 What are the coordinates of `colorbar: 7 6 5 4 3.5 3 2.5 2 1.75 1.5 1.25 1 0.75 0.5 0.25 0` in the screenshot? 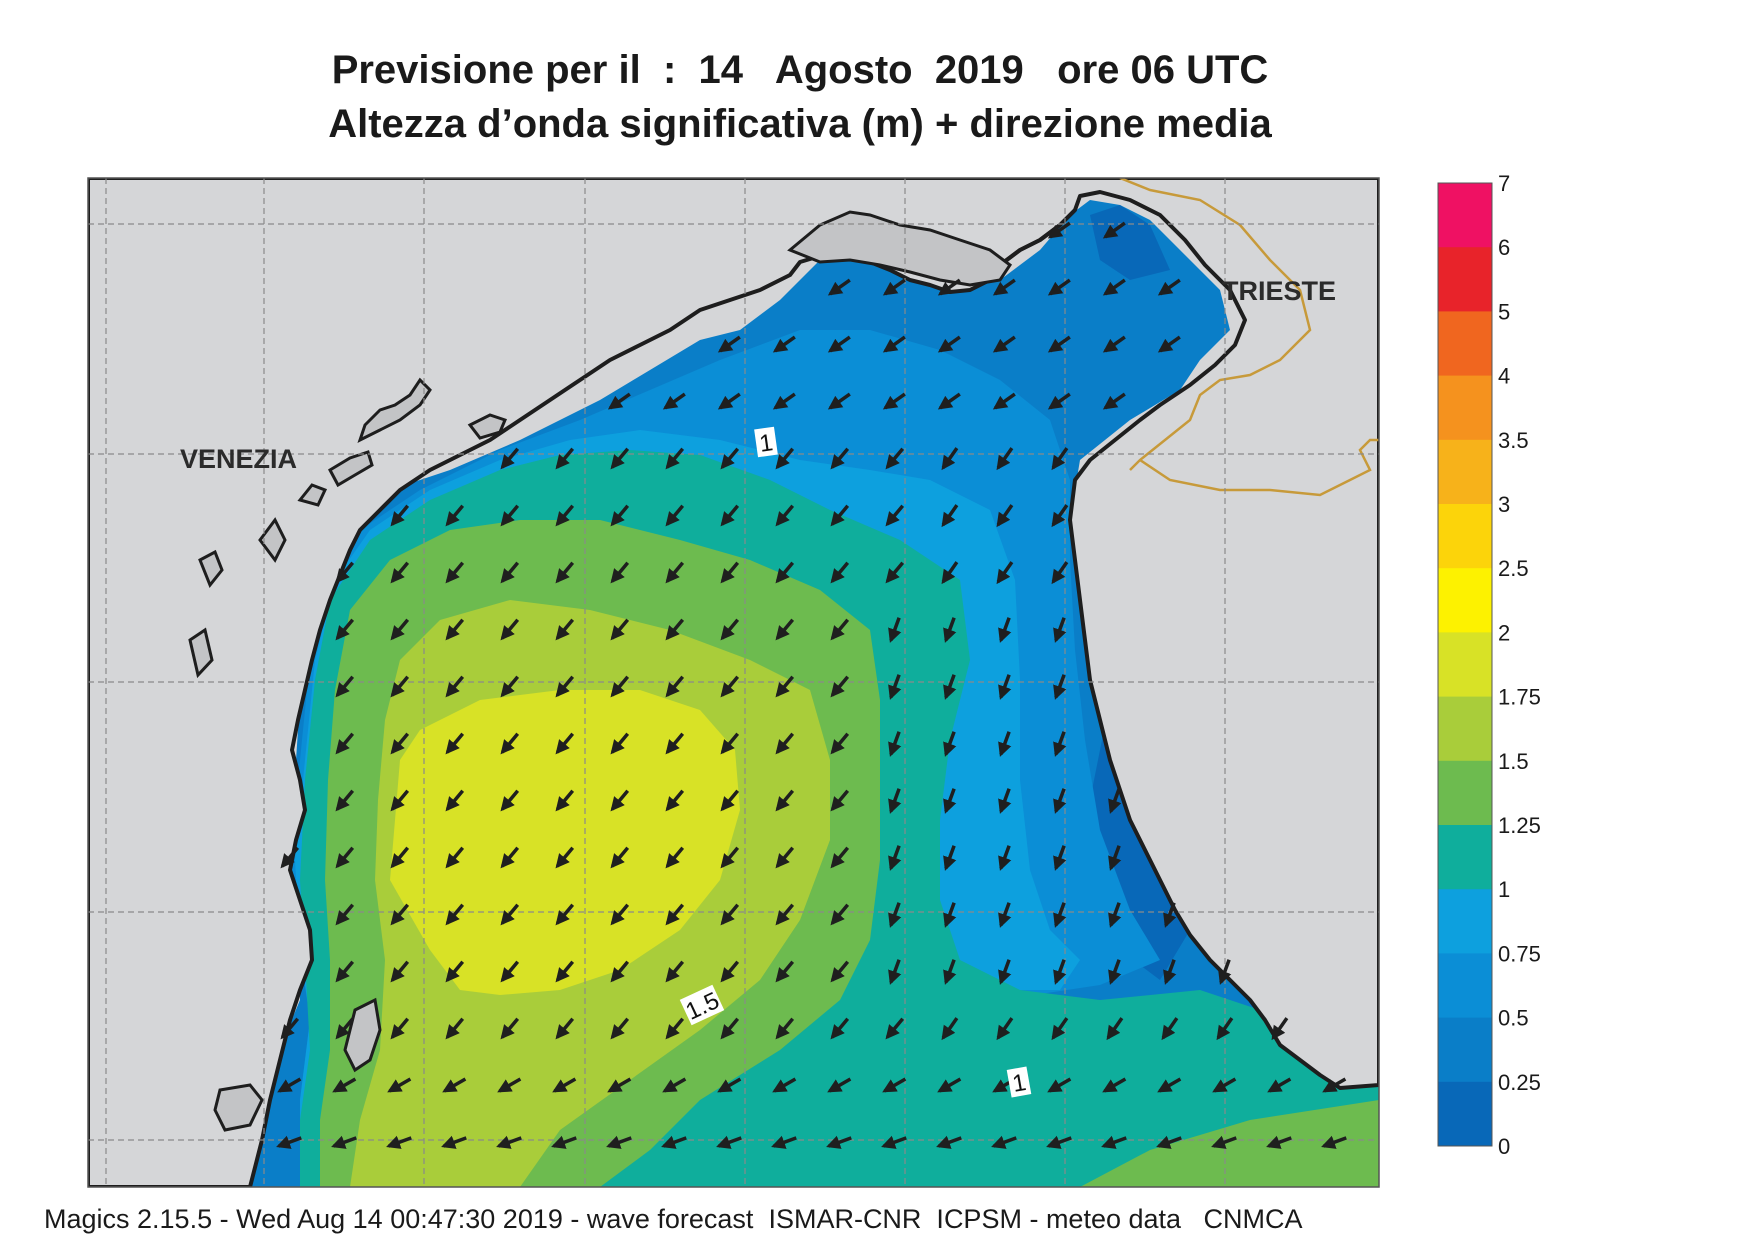 It's located at (1489, 665).